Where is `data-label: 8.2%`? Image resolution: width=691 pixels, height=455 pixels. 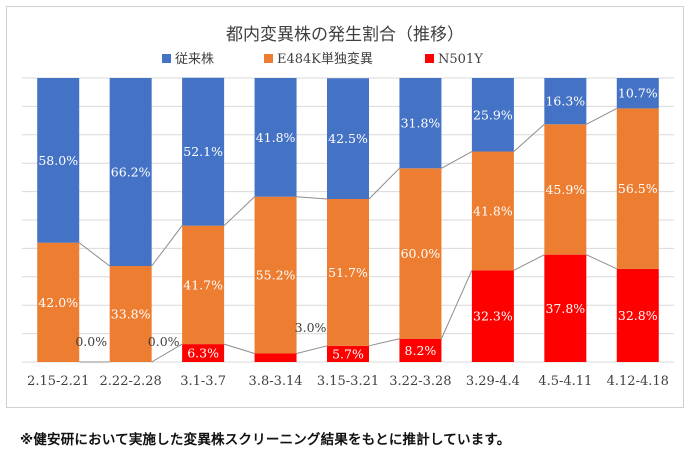 data-label: 8.2% is located at coordinates (421, 350).